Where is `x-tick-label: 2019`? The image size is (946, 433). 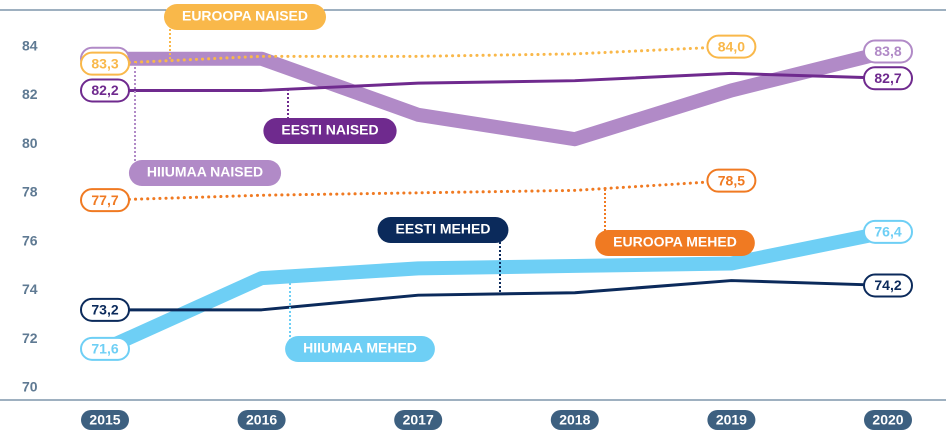 x-tick-label: 2019 is located at coordinates (731, 420).